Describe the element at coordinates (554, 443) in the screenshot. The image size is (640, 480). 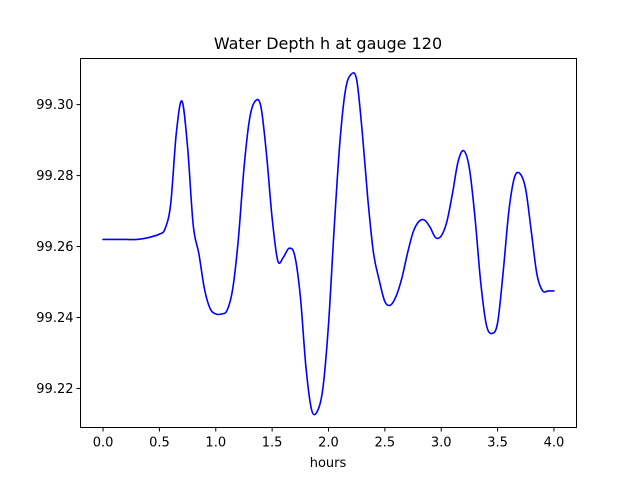
I see `x-tick-label: 4.0` at that location.